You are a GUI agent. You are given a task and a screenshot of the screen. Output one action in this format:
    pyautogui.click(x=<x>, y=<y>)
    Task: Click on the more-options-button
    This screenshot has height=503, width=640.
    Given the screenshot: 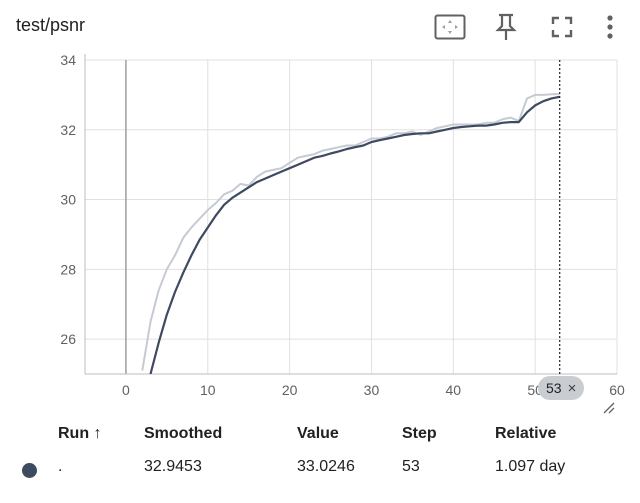 What is the action you would take?
    pyautogui.click(x=610, y=27)
    